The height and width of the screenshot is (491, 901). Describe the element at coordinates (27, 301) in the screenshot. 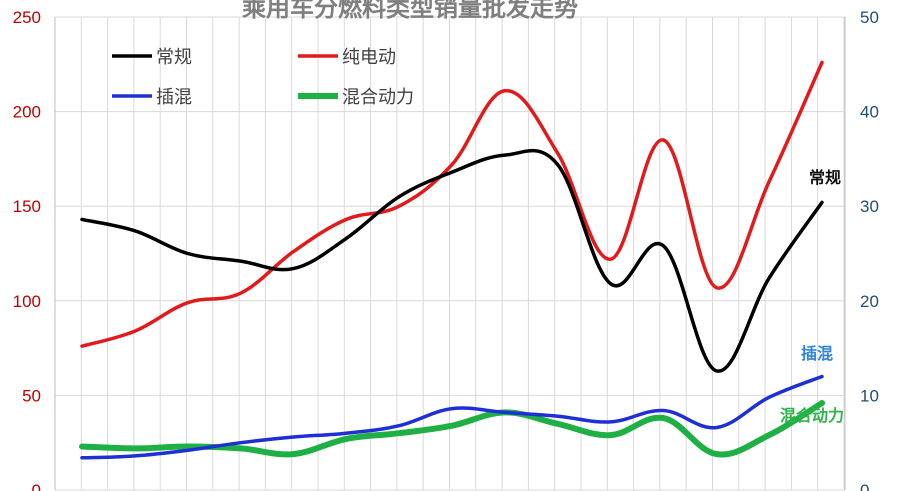

I see `y-left-tick-label: 100` at that location.